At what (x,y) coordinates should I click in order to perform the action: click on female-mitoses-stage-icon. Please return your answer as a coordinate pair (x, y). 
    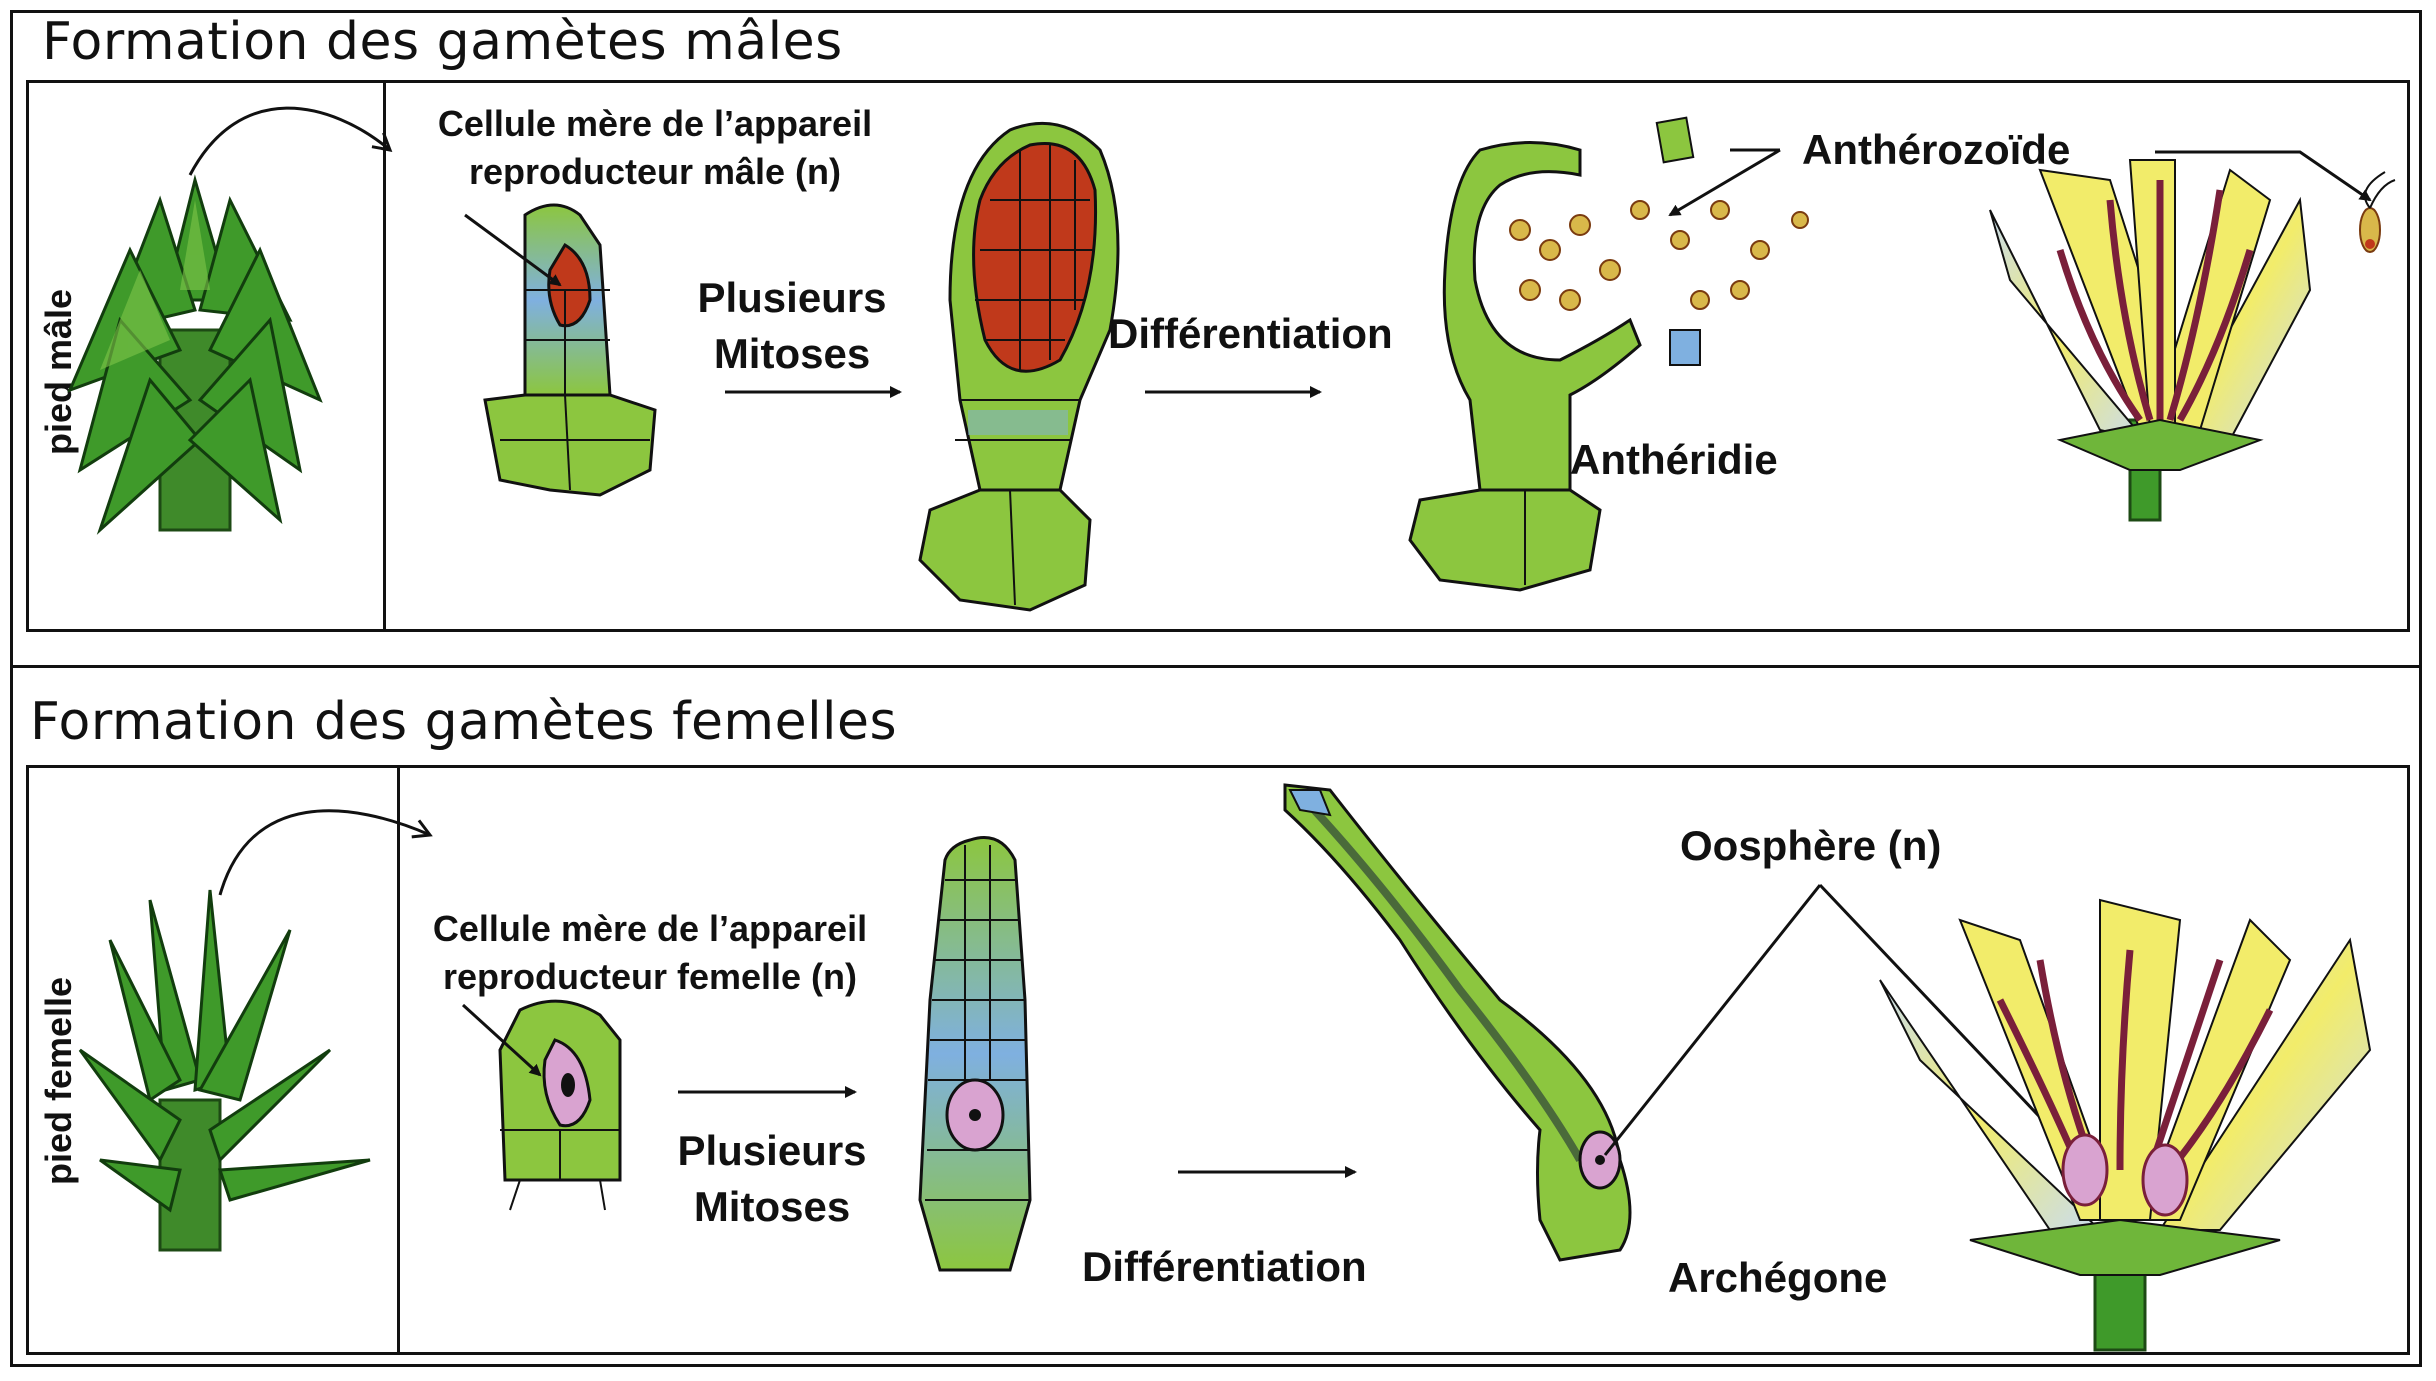
    Looking at the image, I should click on (975, 1054).